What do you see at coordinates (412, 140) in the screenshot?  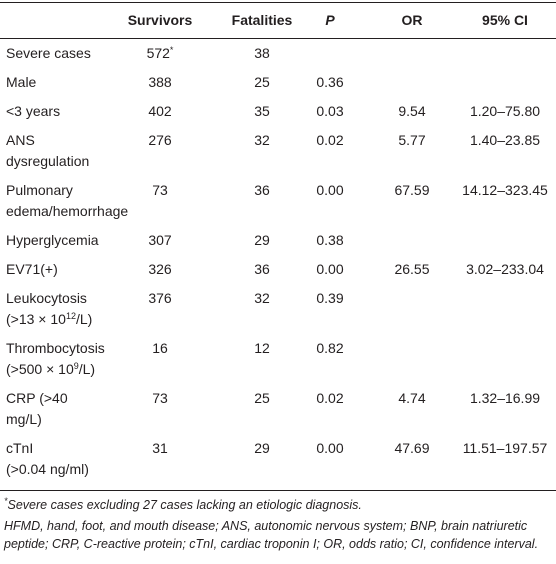 I see `text: 5.77` at bounding box center [412, 140].